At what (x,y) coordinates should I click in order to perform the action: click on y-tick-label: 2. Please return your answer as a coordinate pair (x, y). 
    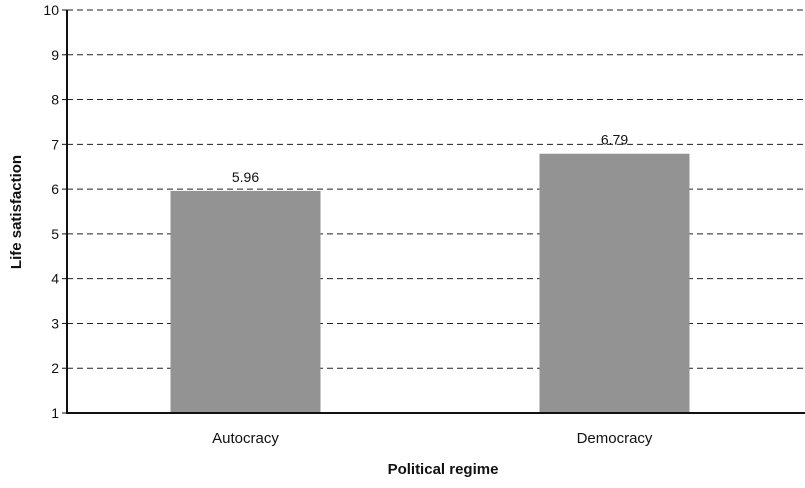
    Looking at the image, I should click on (55, 368).